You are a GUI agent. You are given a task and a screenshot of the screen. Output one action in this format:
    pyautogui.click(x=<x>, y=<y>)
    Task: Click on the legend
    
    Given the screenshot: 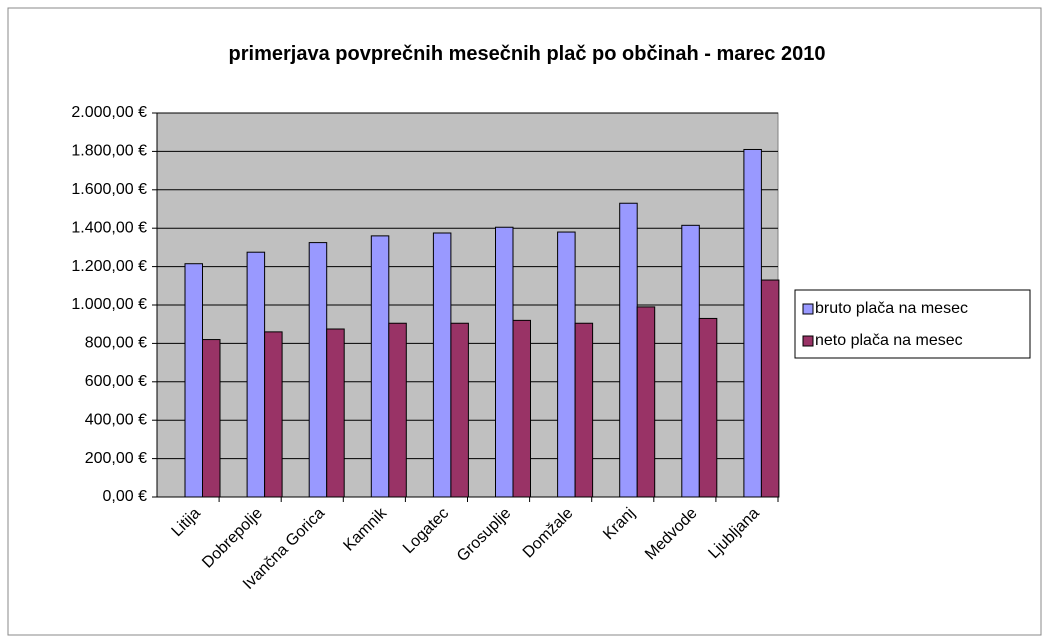 What is the action you would take?
    pyautogui.click(x=912, y=324)
    